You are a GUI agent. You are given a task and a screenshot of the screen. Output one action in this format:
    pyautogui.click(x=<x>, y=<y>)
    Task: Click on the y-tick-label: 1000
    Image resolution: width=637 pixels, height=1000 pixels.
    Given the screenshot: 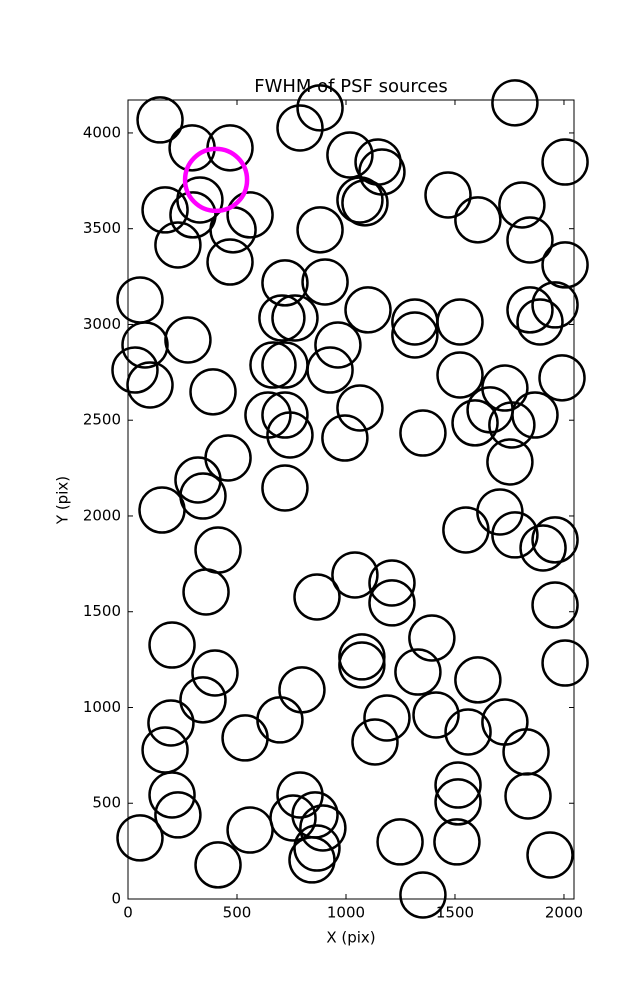 What is the action you would take?
    pyautogui.click(x=102, y=707)
    